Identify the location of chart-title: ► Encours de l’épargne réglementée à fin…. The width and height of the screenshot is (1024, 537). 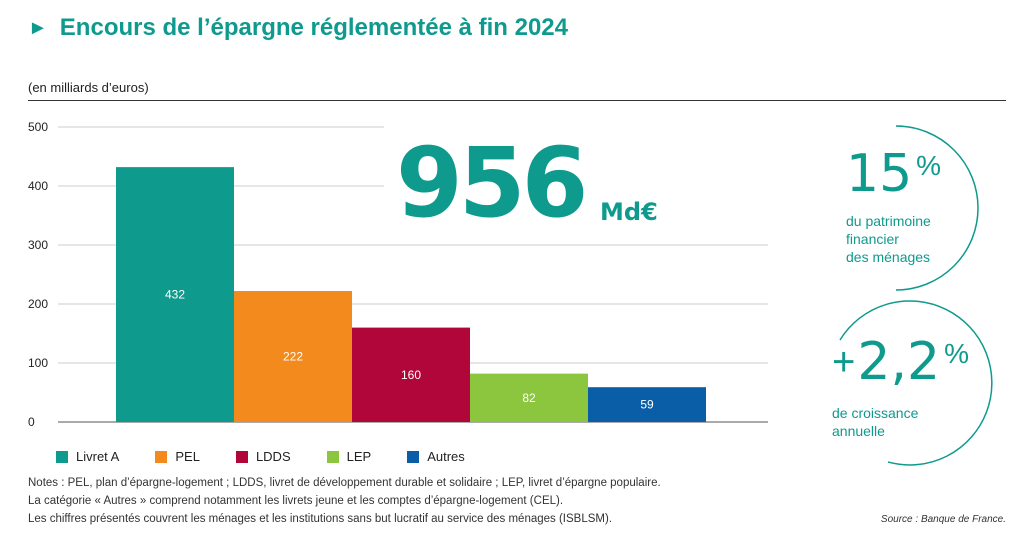
(298, 28).